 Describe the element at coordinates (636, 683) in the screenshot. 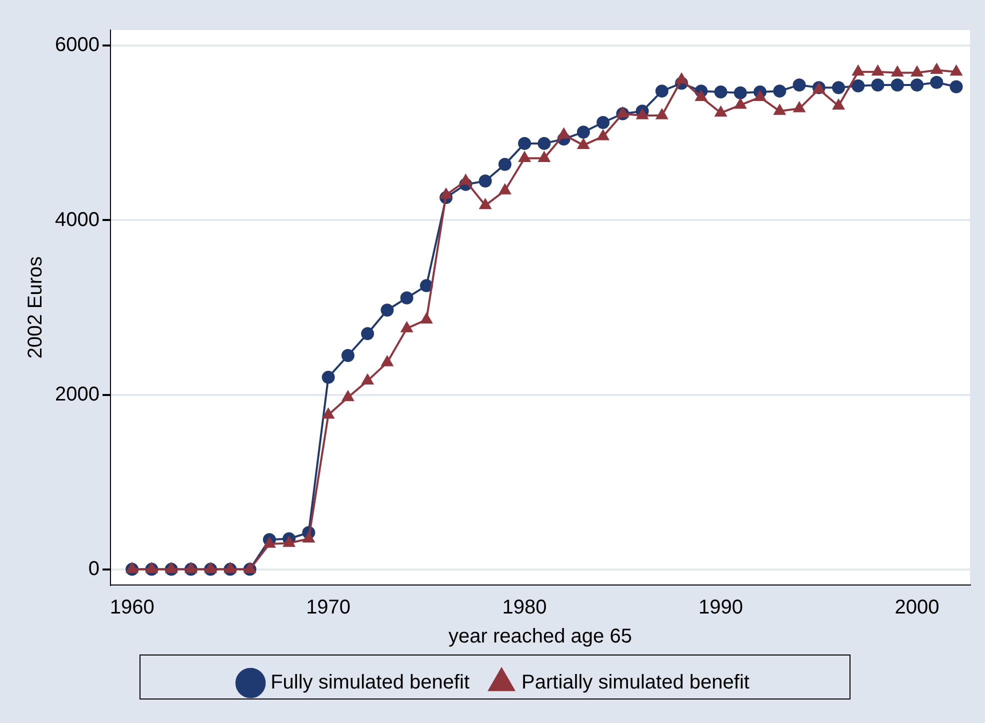

I see `legend-label: Partially simulated benefit` at that location.